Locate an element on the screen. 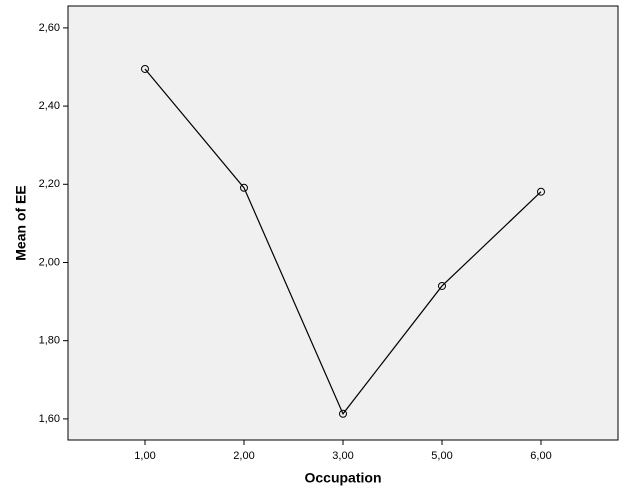 The height and width of the screenshot is (501, 626). y-tick-label: 1,60 is located at coordinates (49, 419).